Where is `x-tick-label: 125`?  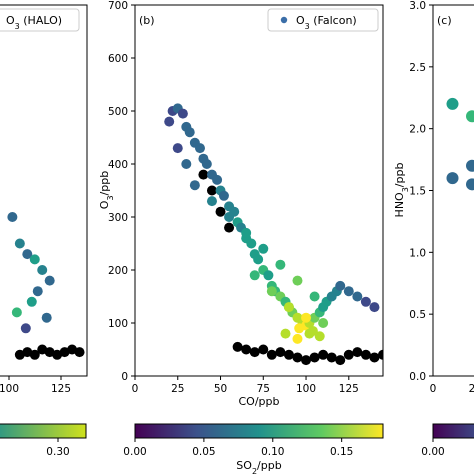
x-tick-label: 125 is located at coordinates (349, 389).